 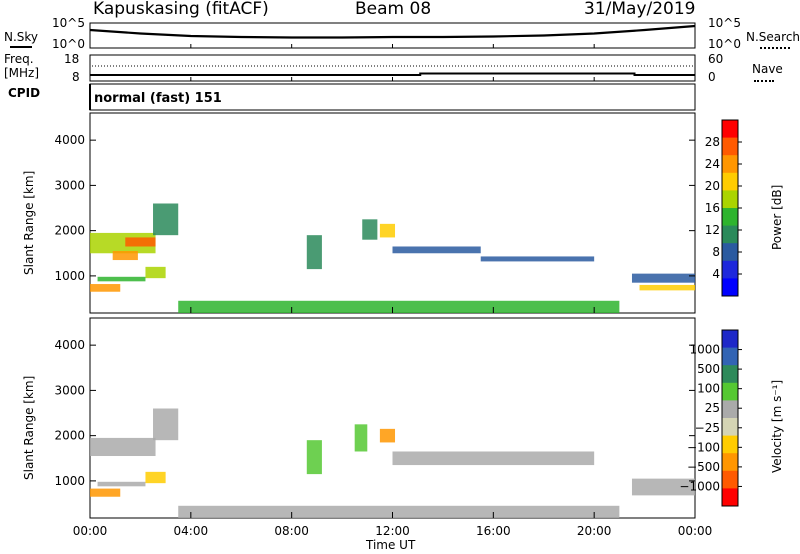 What do you see at coordinates (708, 389) in the screenshot?
I see `velocity-cbar-tick-label: 100` at bounding box center [708, 389].